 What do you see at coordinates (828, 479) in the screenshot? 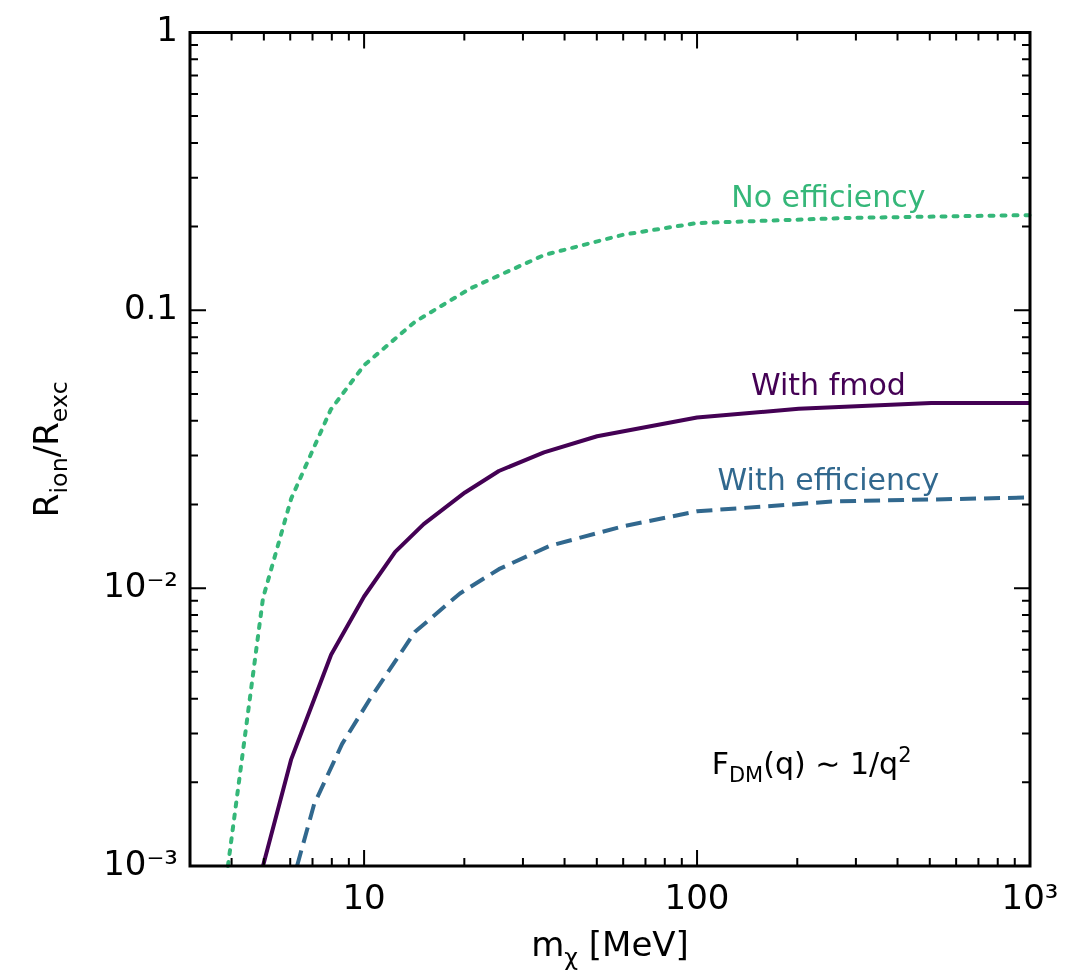
I see `series-label: With efficiency` at bounding box center [828, 479].